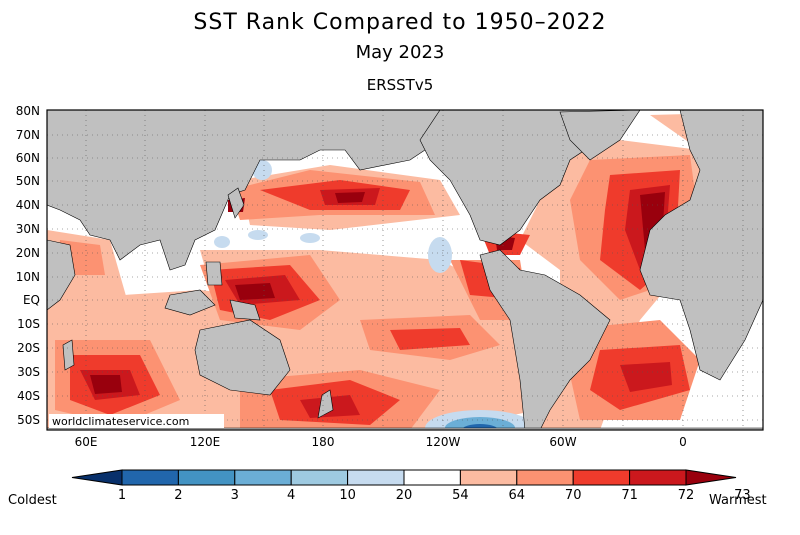  Describe the element at coordinates (97, 477) in the screenshot. I see `colorbar-min-arrow` at that location.